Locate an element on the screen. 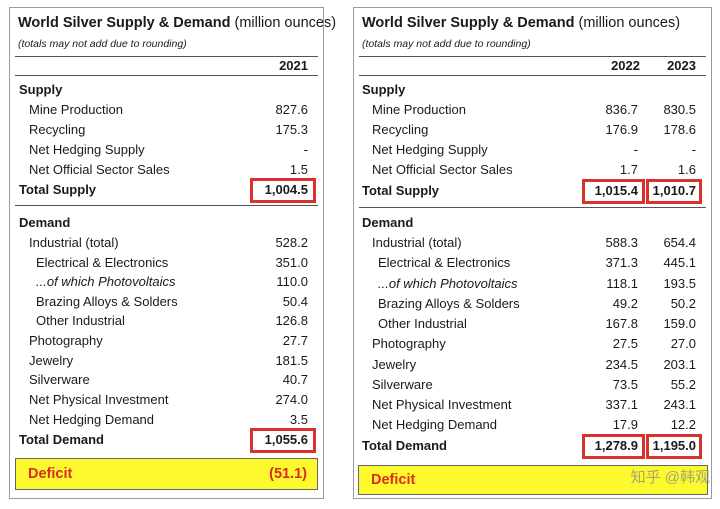  row-label: Total Supply is located at coordinates (401, 190).